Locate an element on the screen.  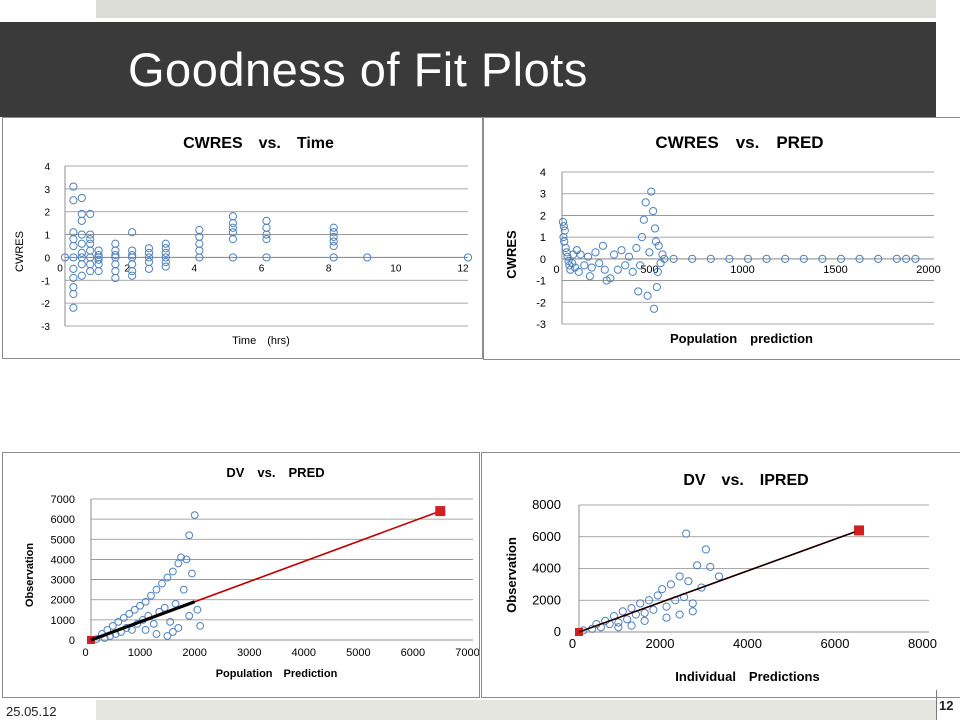
y-tick-label: 3 is located at coordinates (548, 195).